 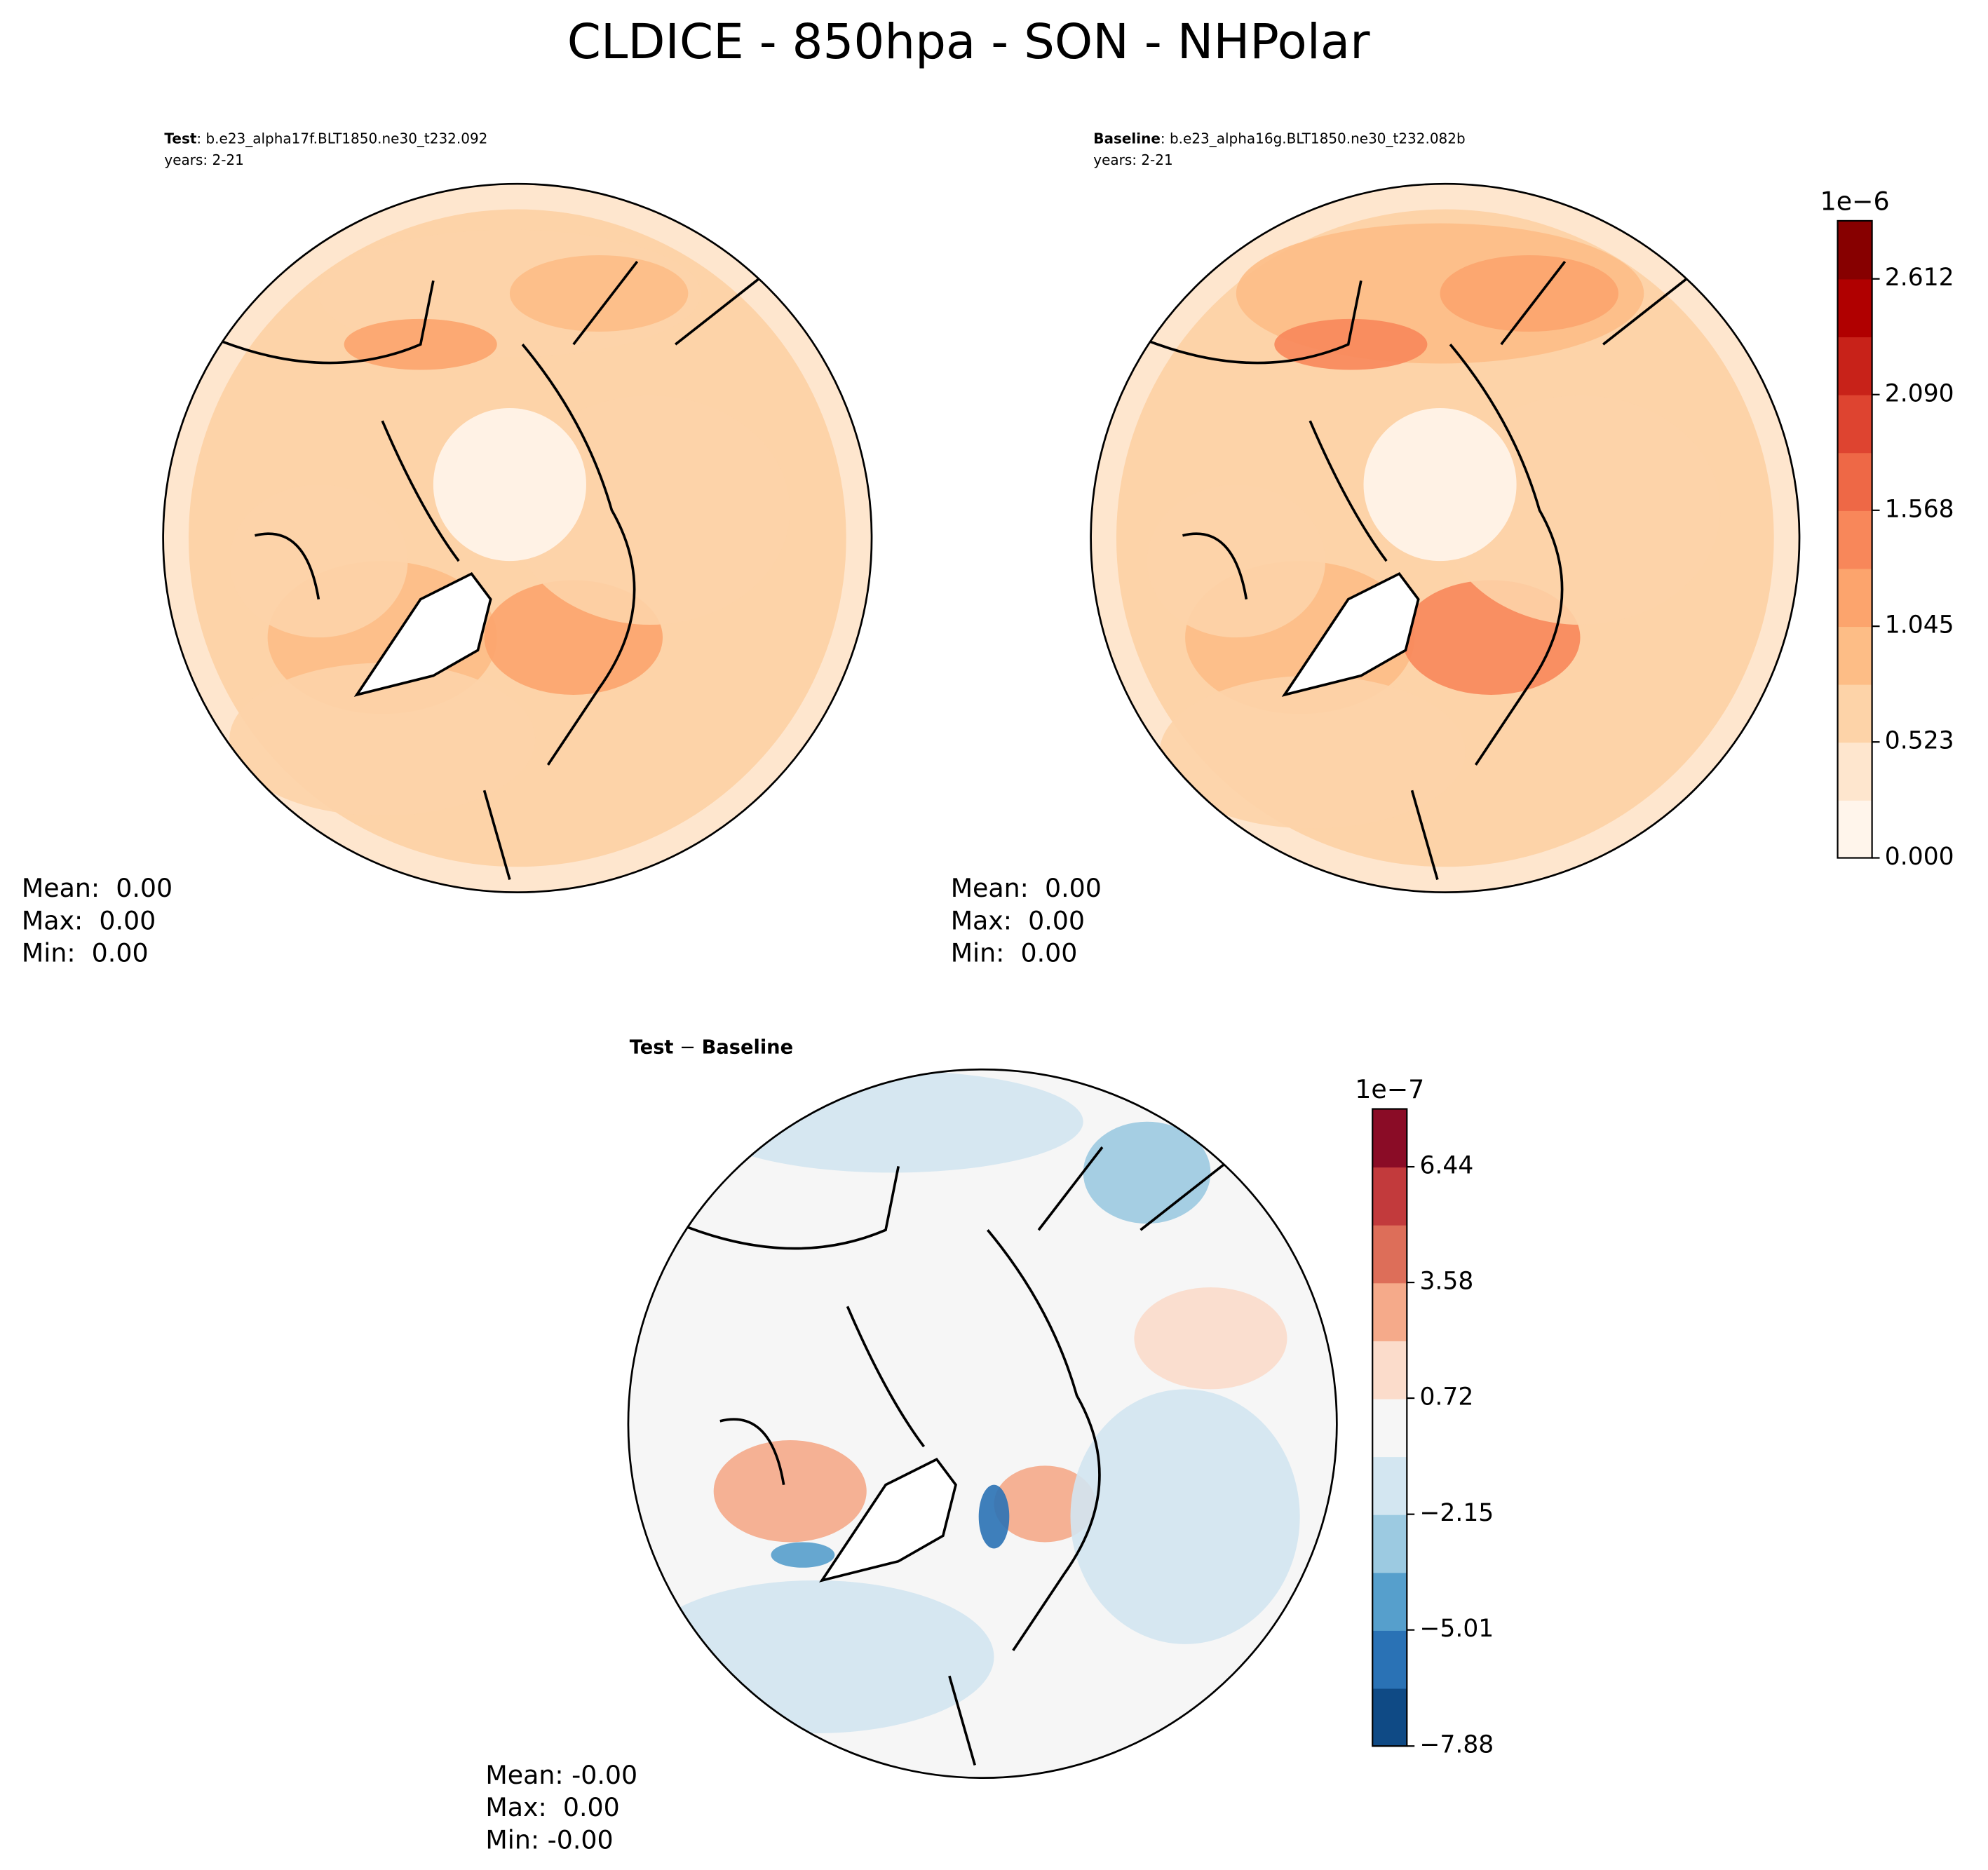 I want to click on colorbar-tick-label: 0.72, so click(x=1446, y=1397).